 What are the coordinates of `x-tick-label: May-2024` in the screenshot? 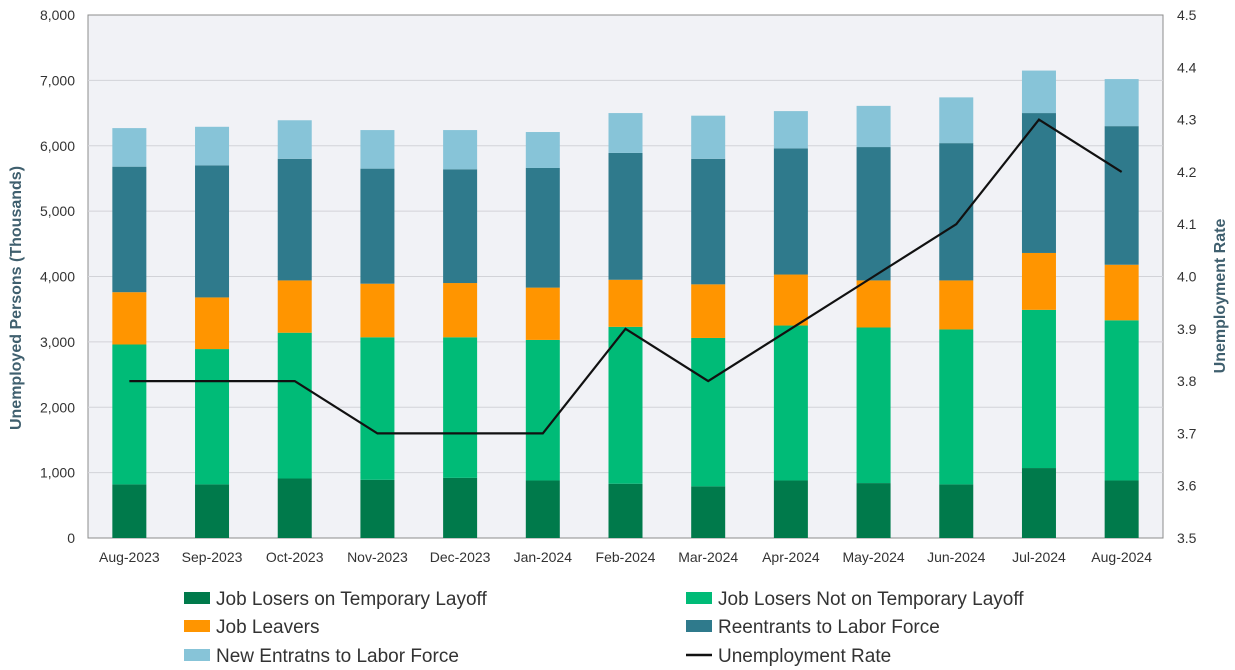 It's located at (873, 557).